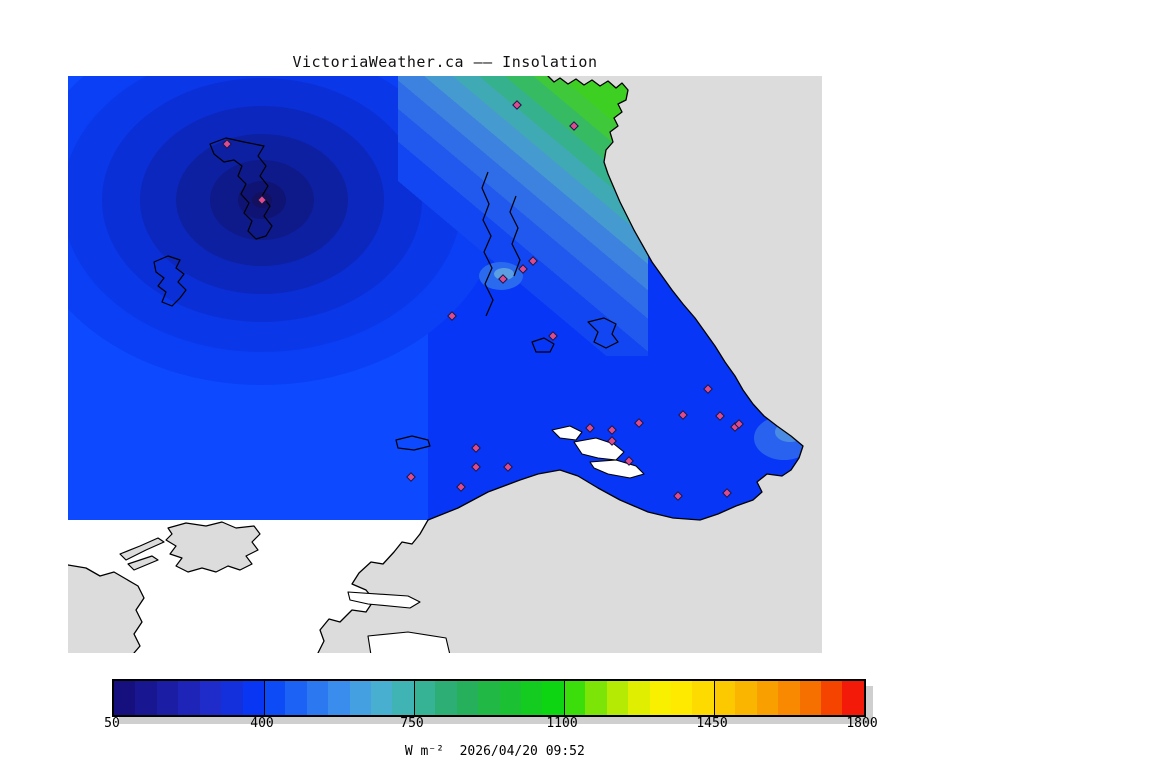 This screenshot has height=768, width=1152. What do you see at coordinates (490, 723) in the screenshot?
I see `color-scale-labels: 50 400 750 1100 1450 1800` at bounding box center [490, 723].